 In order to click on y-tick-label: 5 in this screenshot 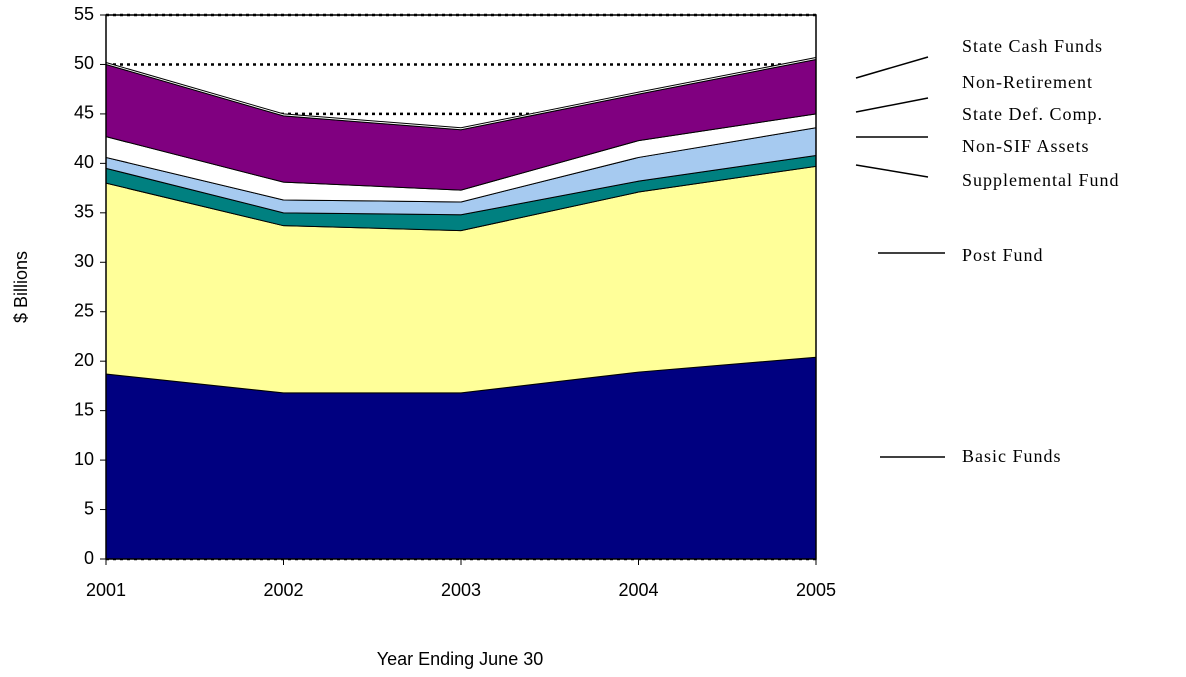, I will do `click(89, 508)`.